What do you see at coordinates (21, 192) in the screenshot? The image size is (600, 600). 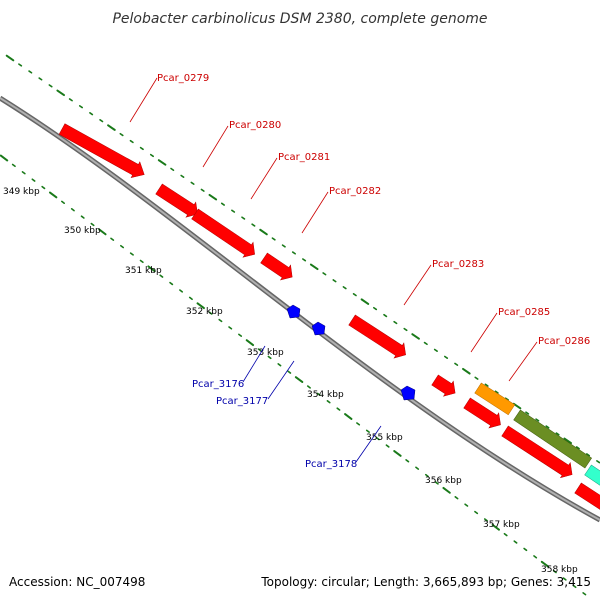 I see `tick-label-349: 349 kbp` at bounding box center [21, 192].